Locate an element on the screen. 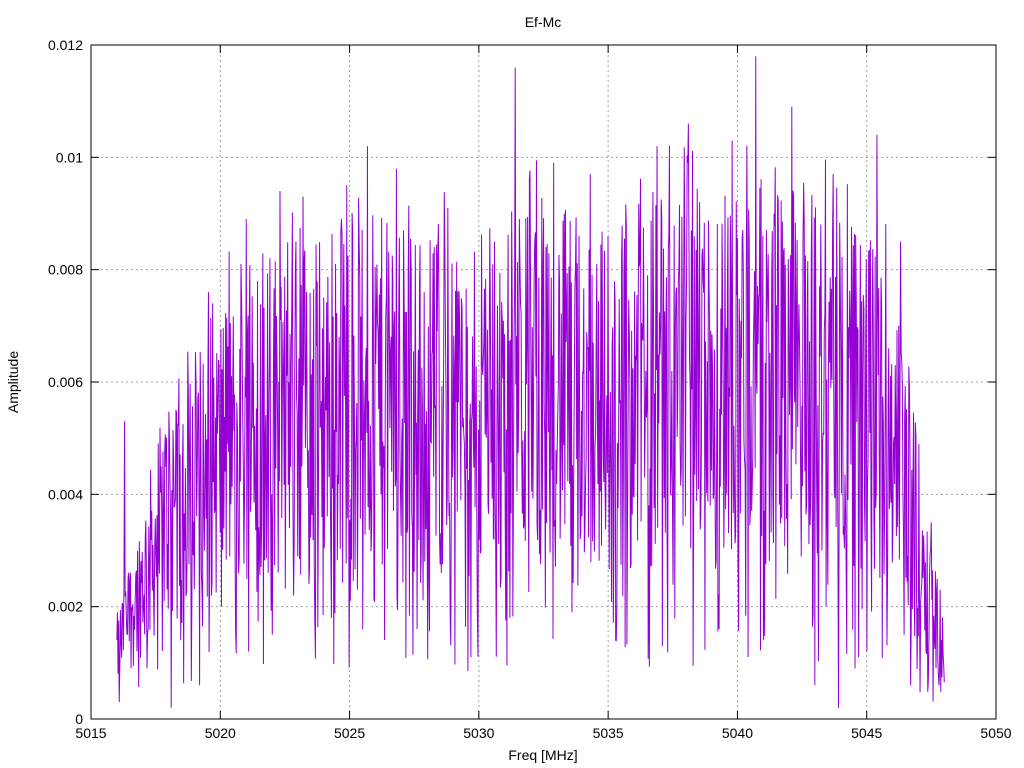  y-tick-label: 0.012 is located at coordinates (65, 45).